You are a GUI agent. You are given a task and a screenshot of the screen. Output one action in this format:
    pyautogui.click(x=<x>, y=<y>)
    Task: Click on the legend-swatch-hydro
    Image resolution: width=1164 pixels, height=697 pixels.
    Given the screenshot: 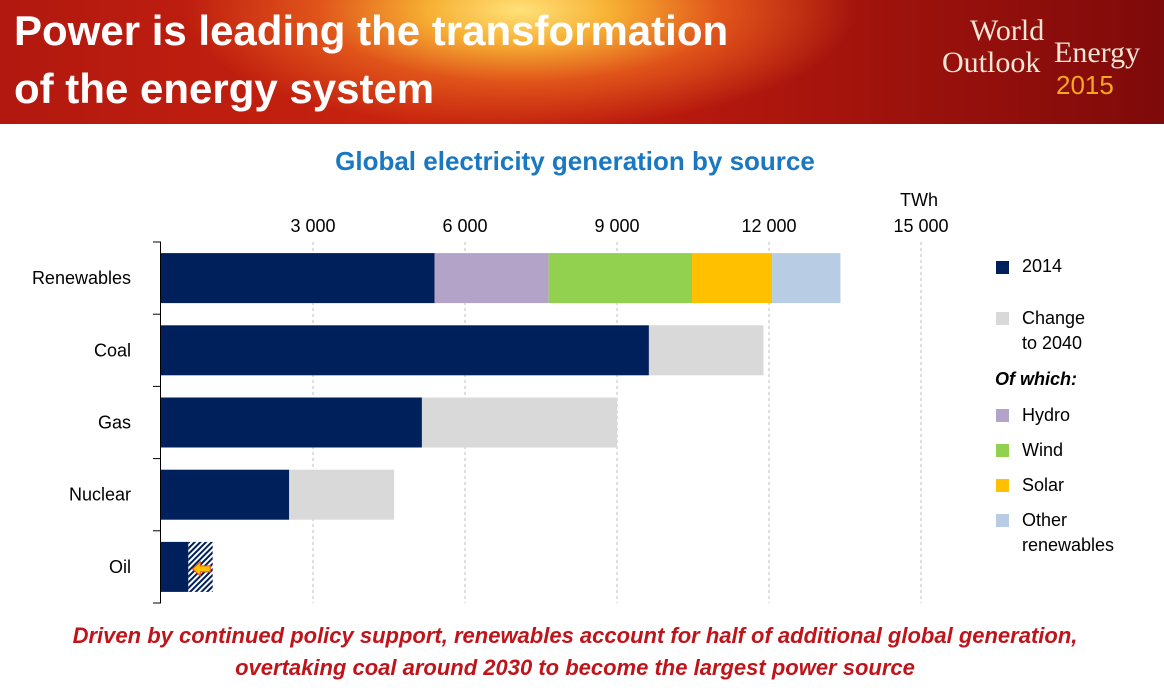 What is the action you would take?
    pyautogui.click(x=1002, y=415)
    